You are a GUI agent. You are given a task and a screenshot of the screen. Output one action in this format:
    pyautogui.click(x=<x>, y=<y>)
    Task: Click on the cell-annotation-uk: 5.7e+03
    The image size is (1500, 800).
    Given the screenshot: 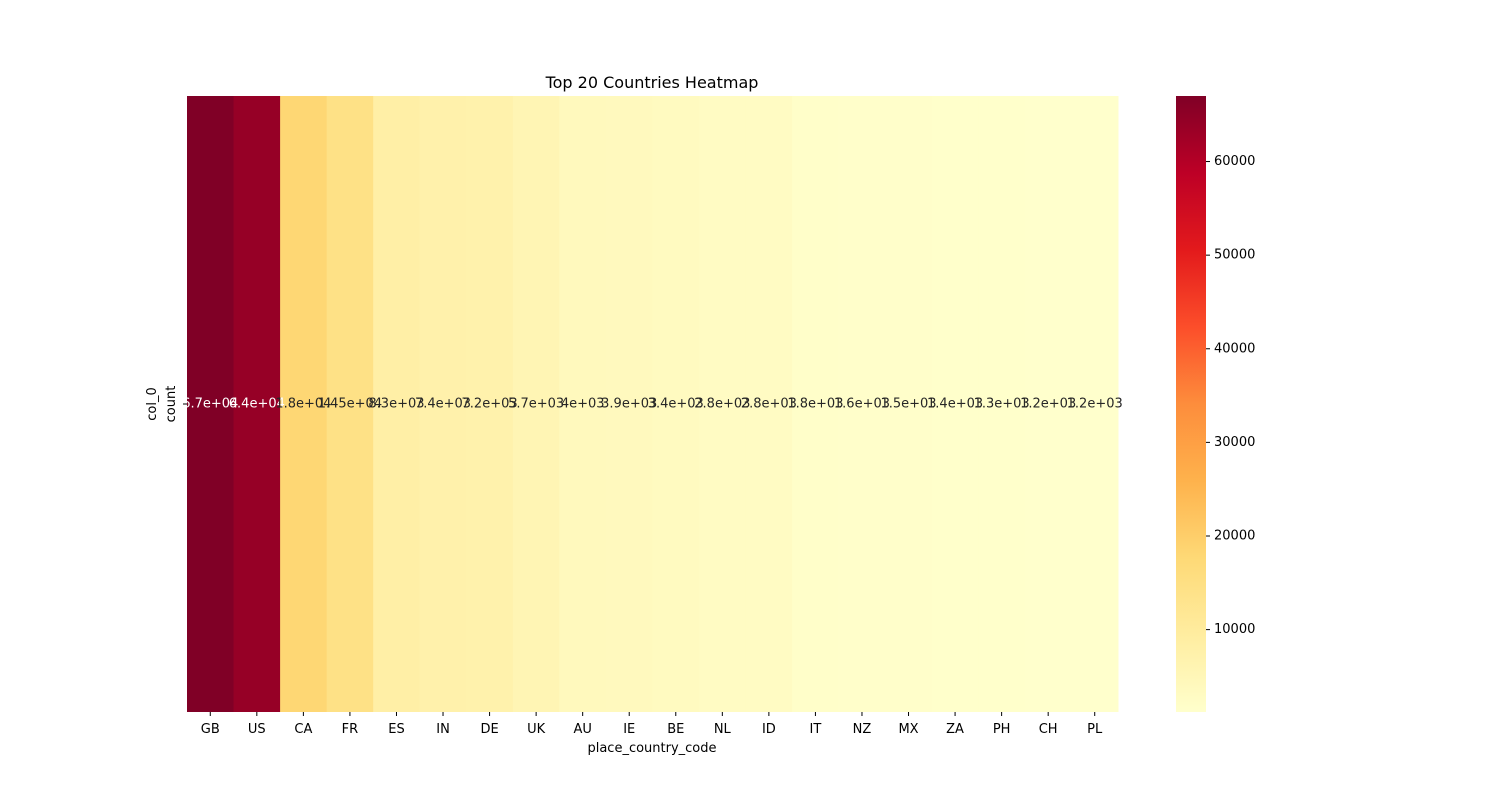 What is the action you would take?
    pyautogui.click(x=536, y=404)
    